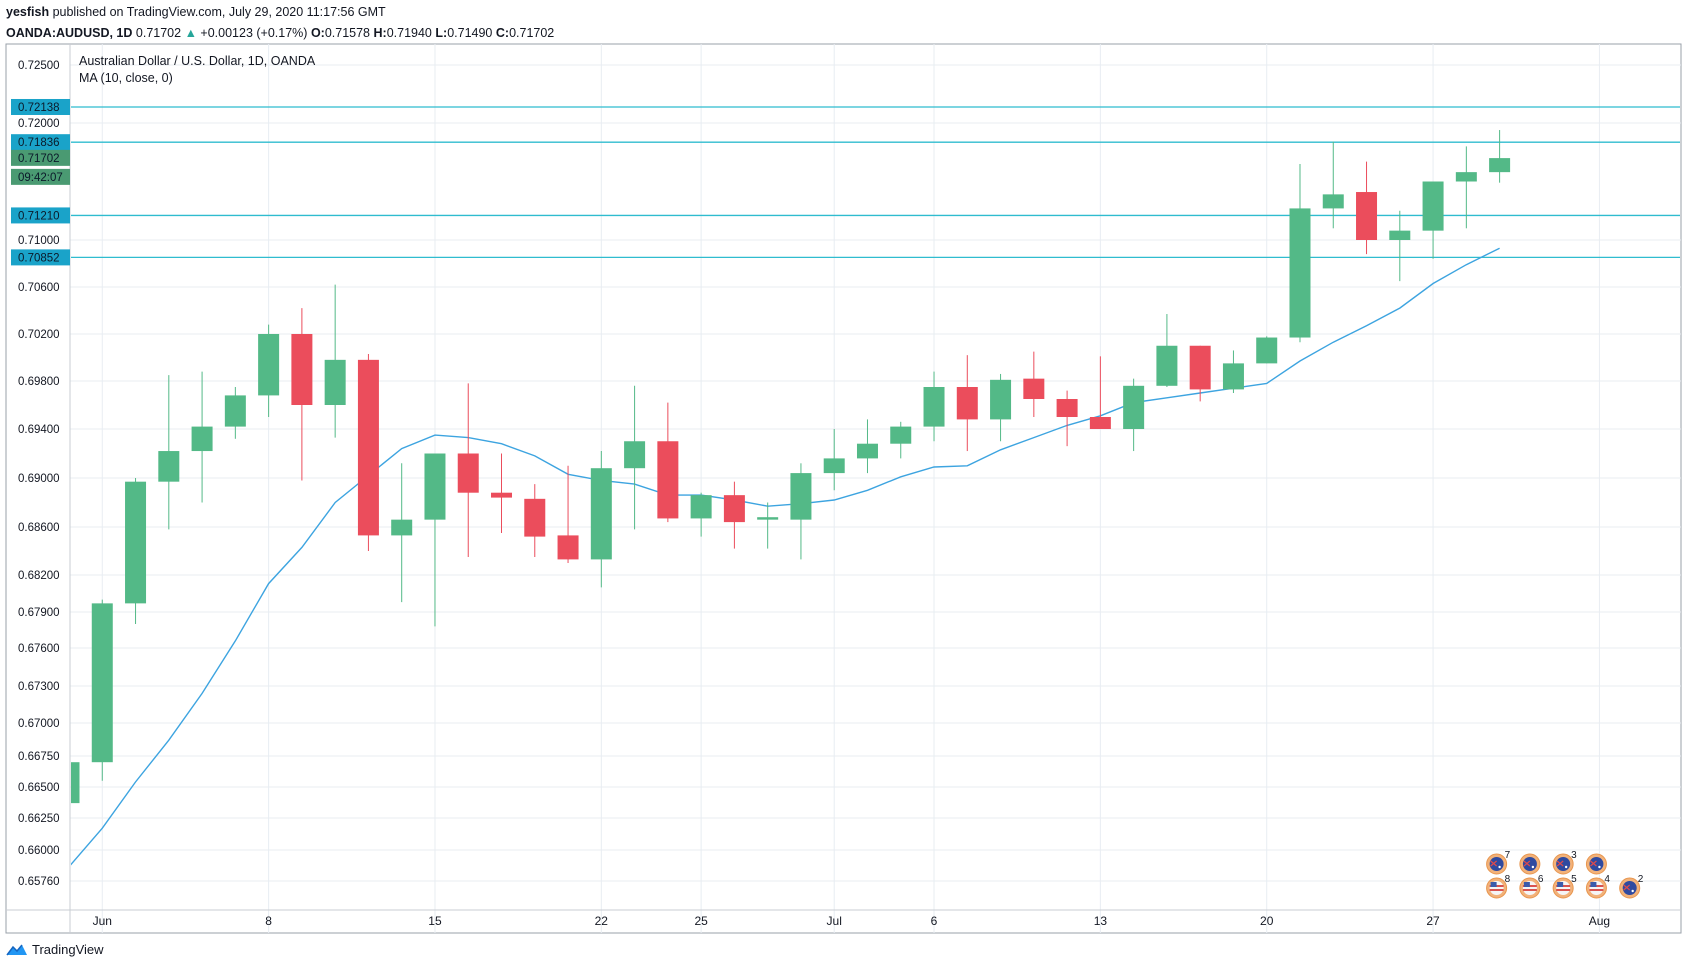 This screenshot has height=969, width=1688. I want to click on time-tick-label: Aug, so click(1599, 921).